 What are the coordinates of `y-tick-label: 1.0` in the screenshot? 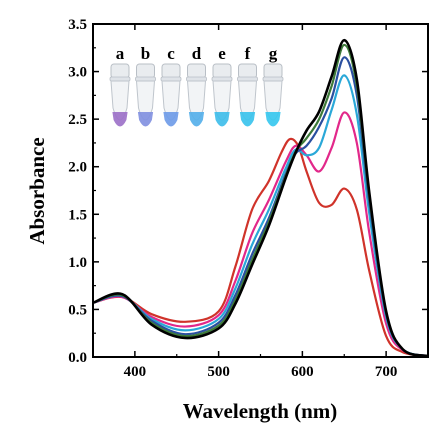 It's located at (77, 263).